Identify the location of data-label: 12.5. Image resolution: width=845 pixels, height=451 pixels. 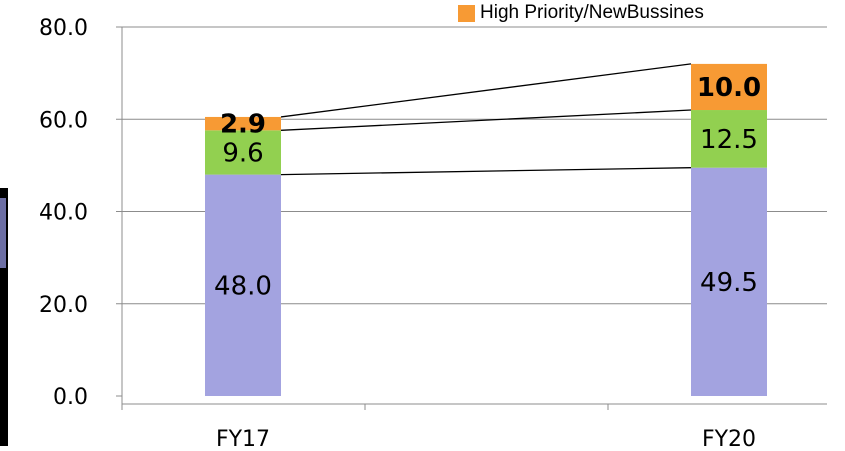
(729, 140).